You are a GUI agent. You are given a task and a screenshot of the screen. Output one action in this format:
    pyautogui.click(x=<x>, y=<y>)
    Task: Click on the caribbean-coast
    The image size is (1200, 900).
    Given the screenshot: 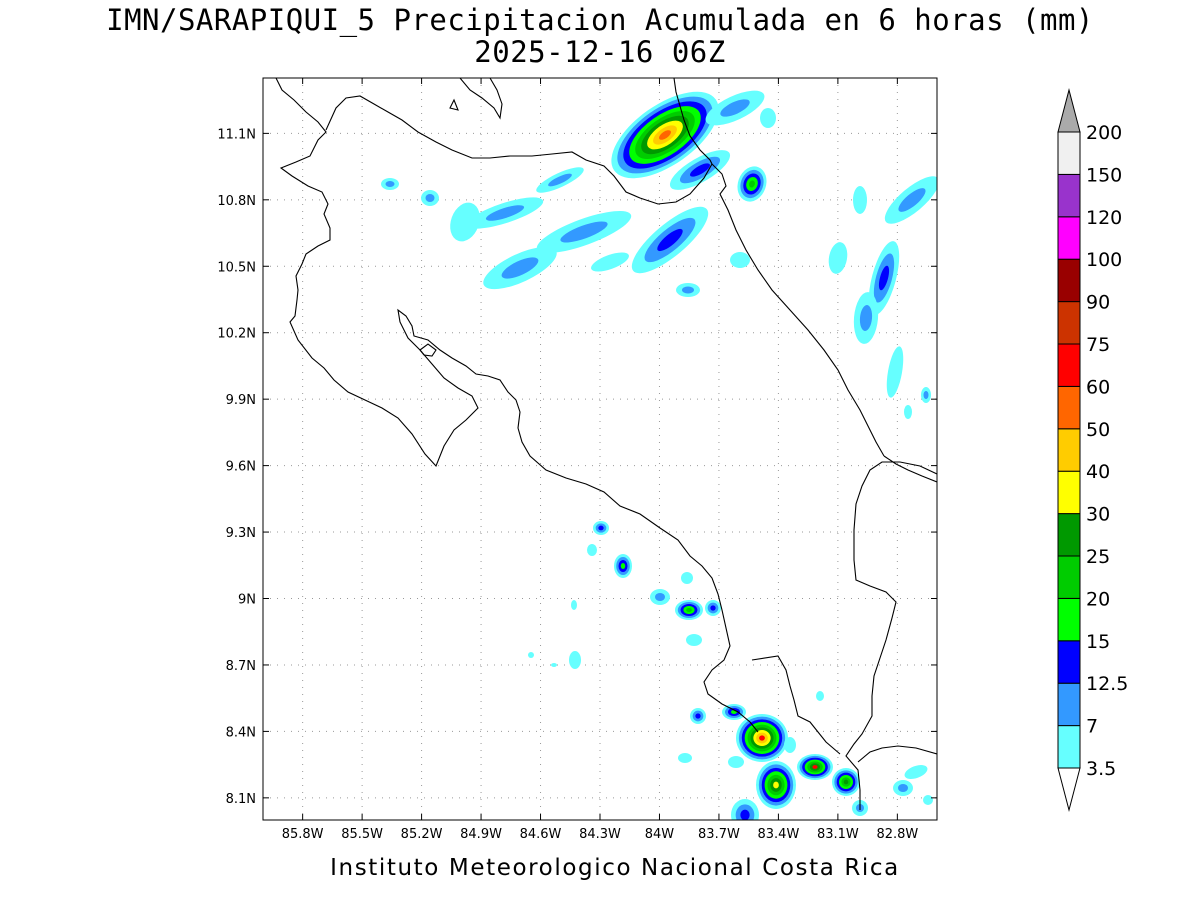 What is the action you would take?
    pyautogui.click(x=798, y=310)
    